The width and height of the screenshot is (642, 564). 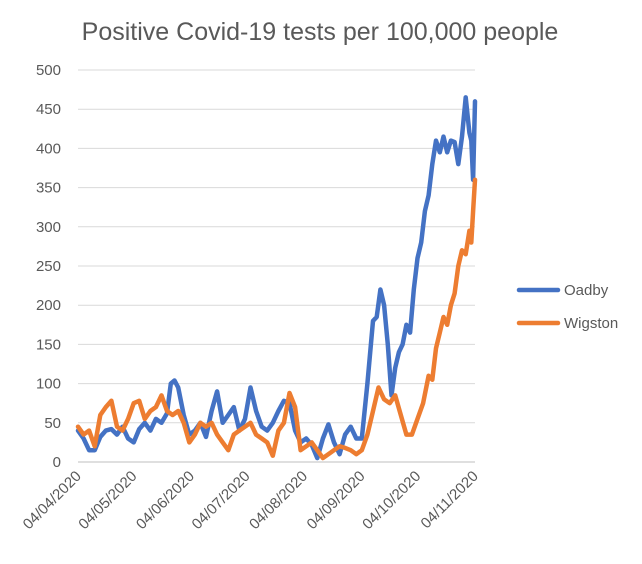 What do you see at coordinates (48, 148) in the screenshot?
I see `y-tick-label: 400` at bounding box center [48, 148].